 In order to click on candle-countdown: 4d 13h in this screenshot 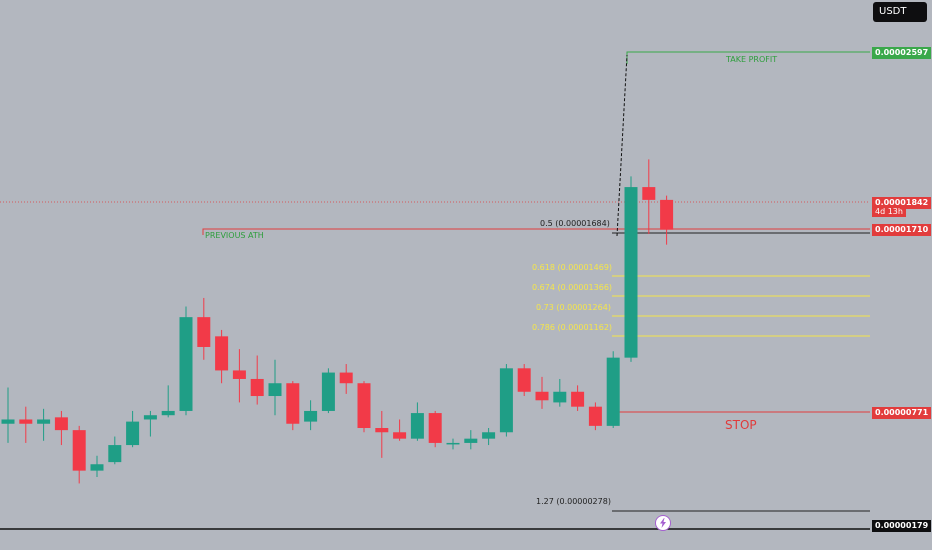, I will do `click(889, 212)`.